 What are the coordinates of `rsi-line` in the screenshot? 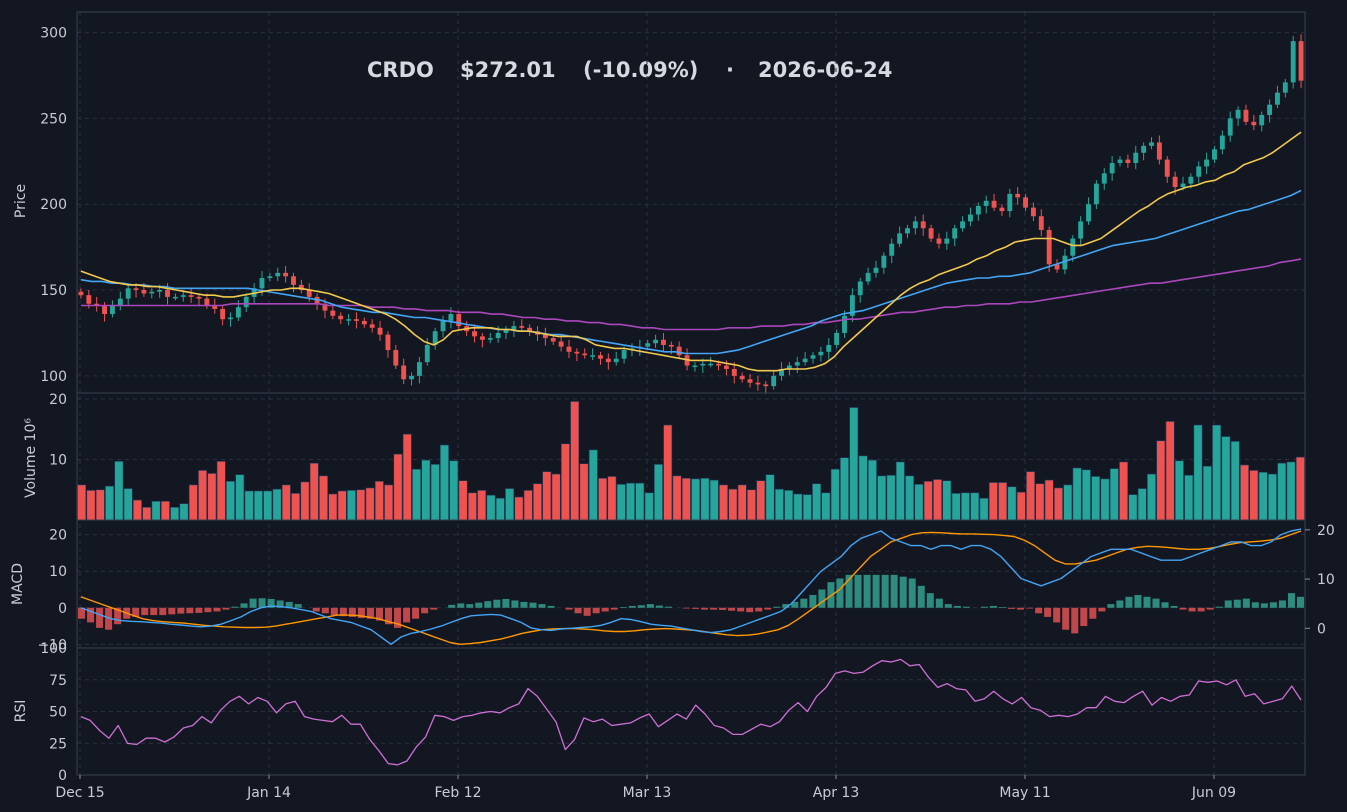 It's located at (691, 712).